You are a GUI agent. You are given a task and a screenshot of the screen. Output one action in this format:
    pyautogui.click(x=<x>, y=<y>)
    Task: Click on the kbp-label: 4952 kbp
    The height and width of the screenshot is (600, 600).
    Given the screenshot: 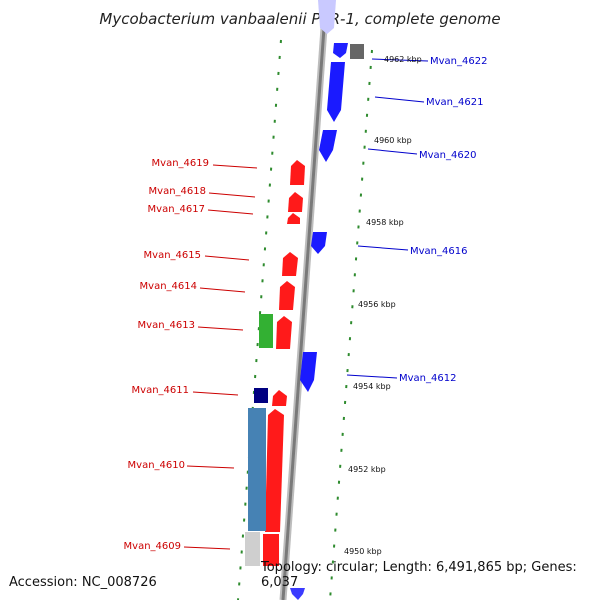 What is the action you would take?
    pyautogui.click(x=367, y=469)
    